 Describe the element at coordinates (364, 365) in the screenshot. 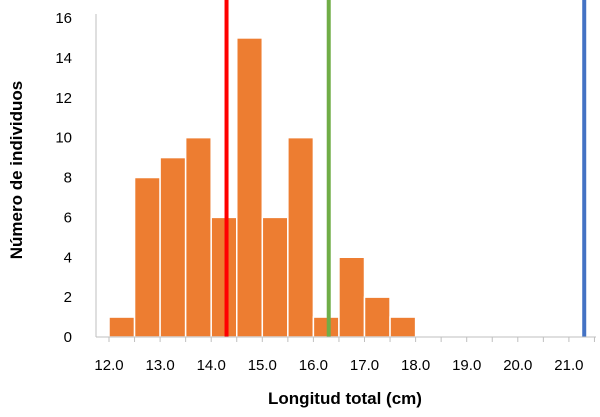

I see `x-tick-label: 17.0` at that location.